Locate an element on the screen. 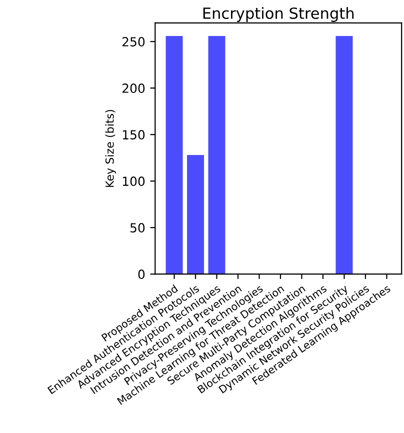 The height and width of the screenshot is (433, 404). y-tick-label: 0 is located at coordinates (141, 275).